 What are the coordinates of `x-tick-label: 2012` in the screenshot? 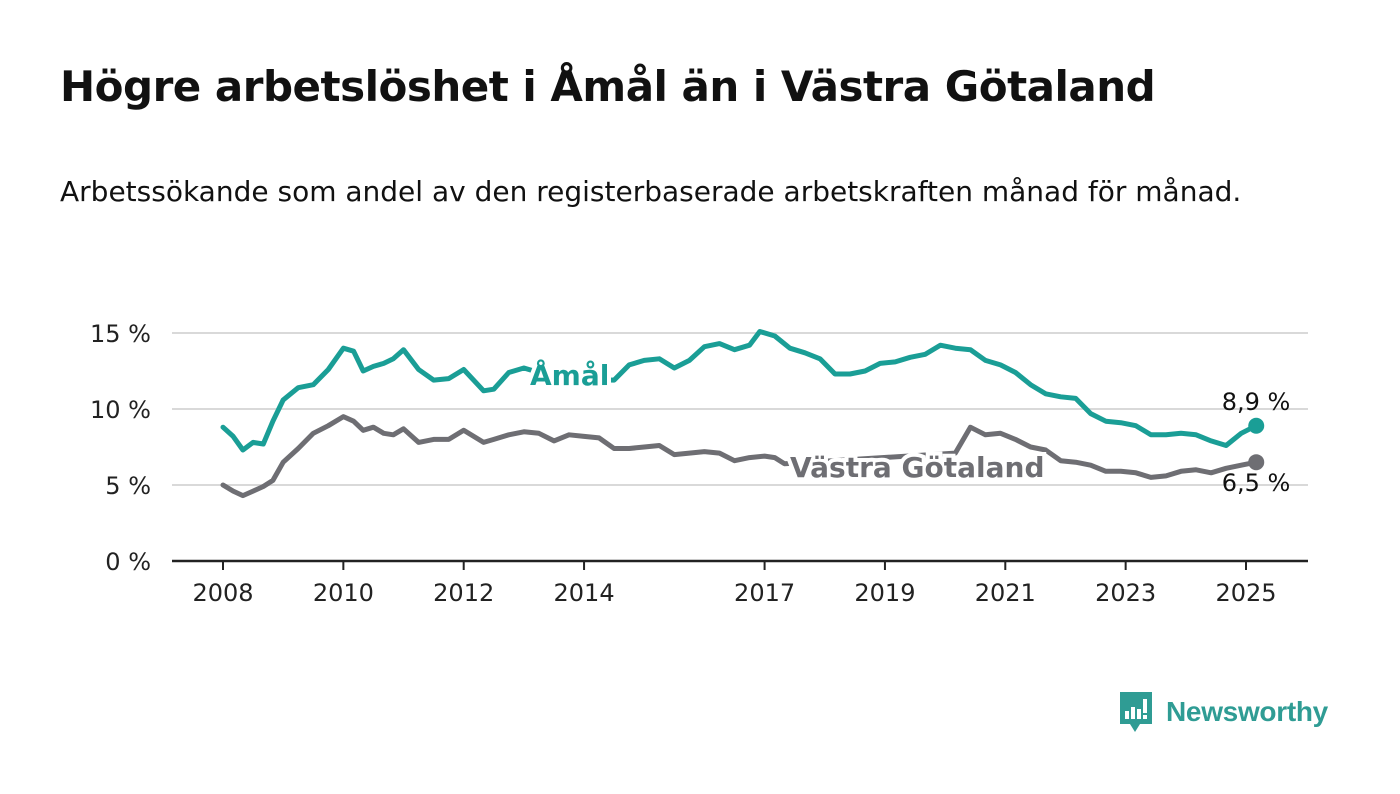 It's located at (463, 593).